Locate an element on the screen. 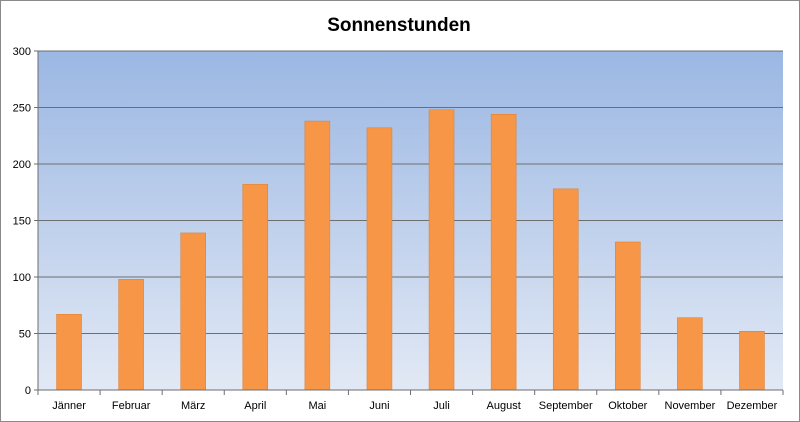 The image size is (800, 422). y-tick-labels: 0 50 100 150 200 250 300 is located at coordinates (22, 221).